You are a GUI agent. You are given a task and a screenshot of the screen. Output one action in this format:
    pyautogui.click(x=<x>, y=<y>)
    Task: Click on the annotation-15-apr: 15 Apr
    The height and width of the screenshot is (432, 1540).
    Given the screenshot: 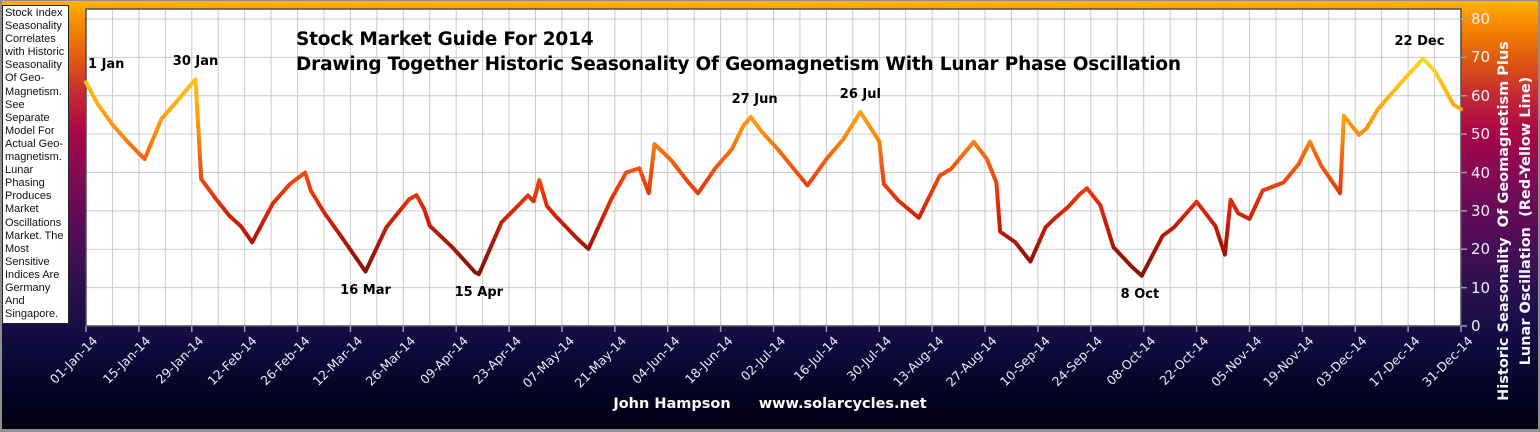 What is the action you would take?
    pyautogui.click(x=479, y=293)
    